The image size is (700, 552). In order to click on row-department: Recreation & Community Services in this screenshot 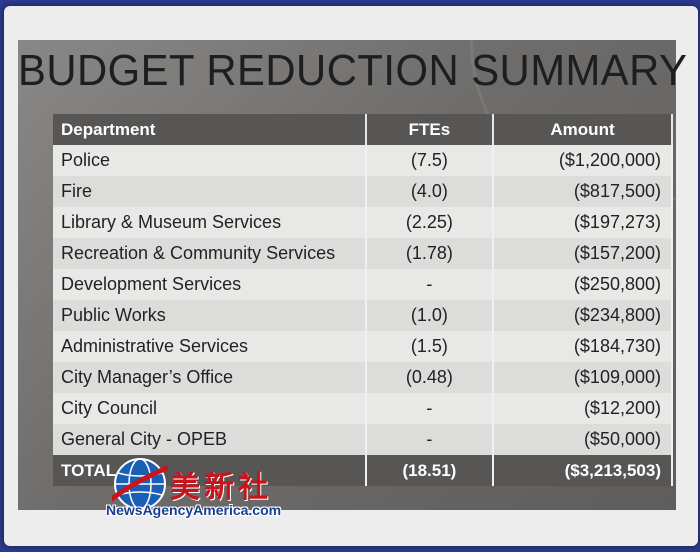, I will do `click(210, 253)`.